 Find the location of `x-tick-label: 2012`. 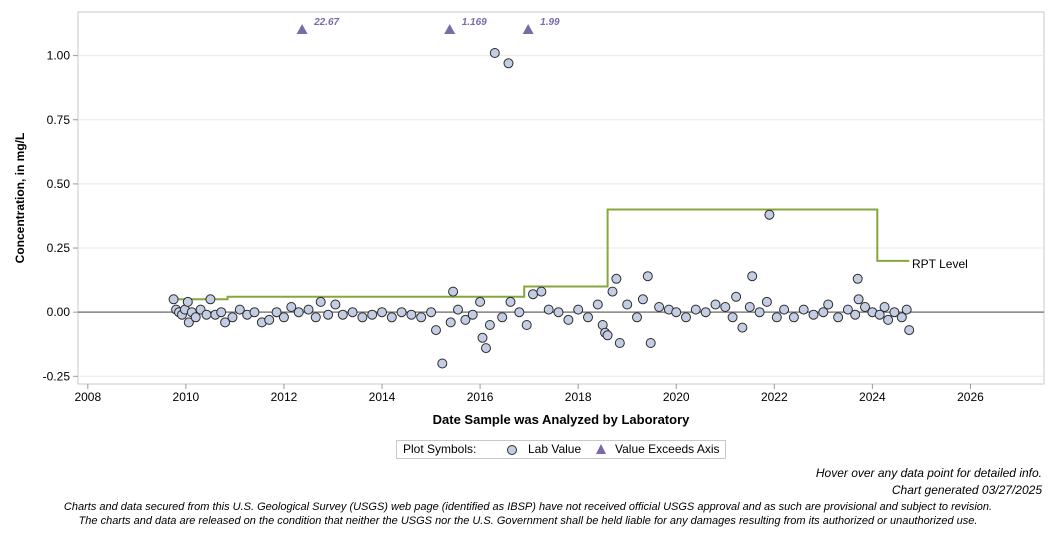

x-tick-label: 2012 is located at coordinates (284, 397).